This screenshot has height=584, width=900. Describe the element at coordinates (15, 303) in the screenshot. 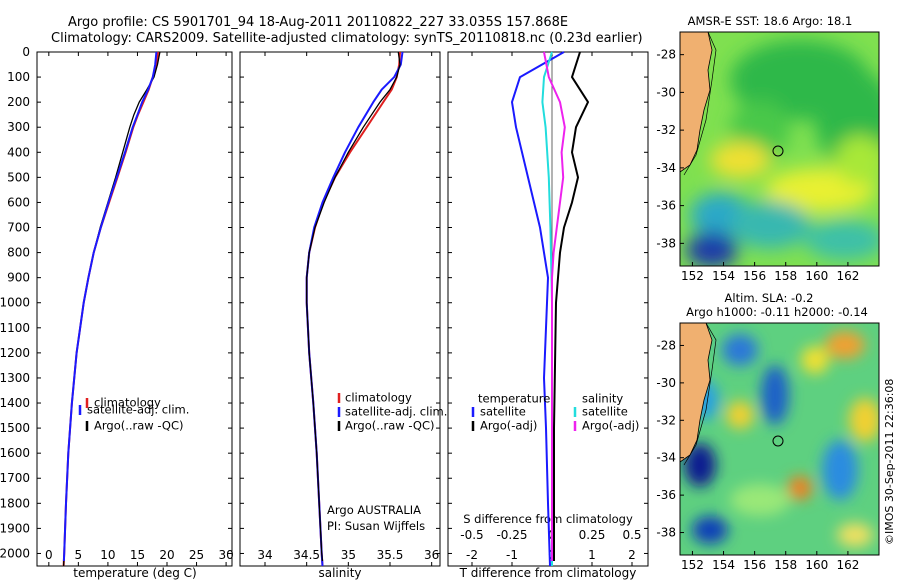

I see `depth-tick-label: 1000` at that location.